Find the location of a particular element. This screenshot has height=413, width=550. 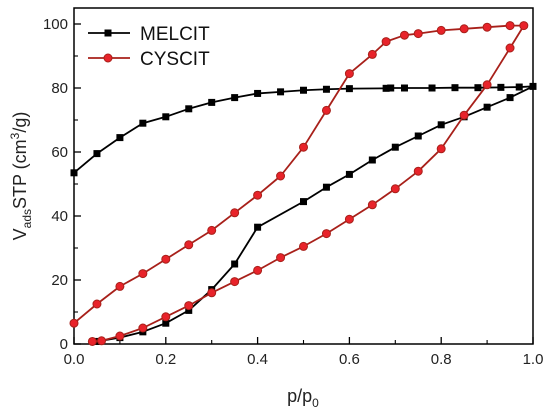

y-axis-title-mid: STP (cm is located at coordinates (20, 174).